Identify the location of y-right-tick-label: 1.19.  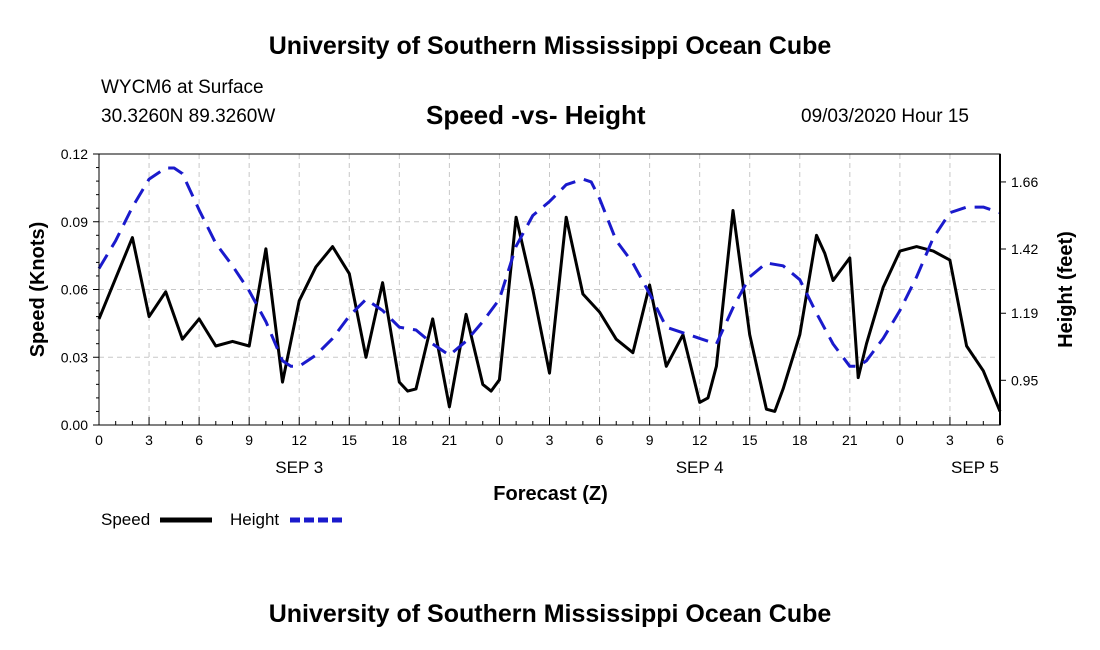
(1024, 313).